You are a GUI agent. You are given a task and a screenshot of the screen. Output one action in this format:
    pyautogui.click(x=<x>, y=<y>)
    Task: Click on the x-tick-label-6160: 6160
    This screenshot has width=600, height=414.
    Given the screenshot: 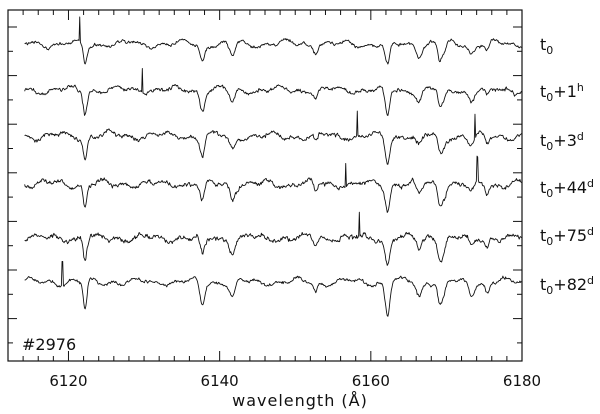 What is the action you would take?
    pyautogui.click(x=371, y=381)
    